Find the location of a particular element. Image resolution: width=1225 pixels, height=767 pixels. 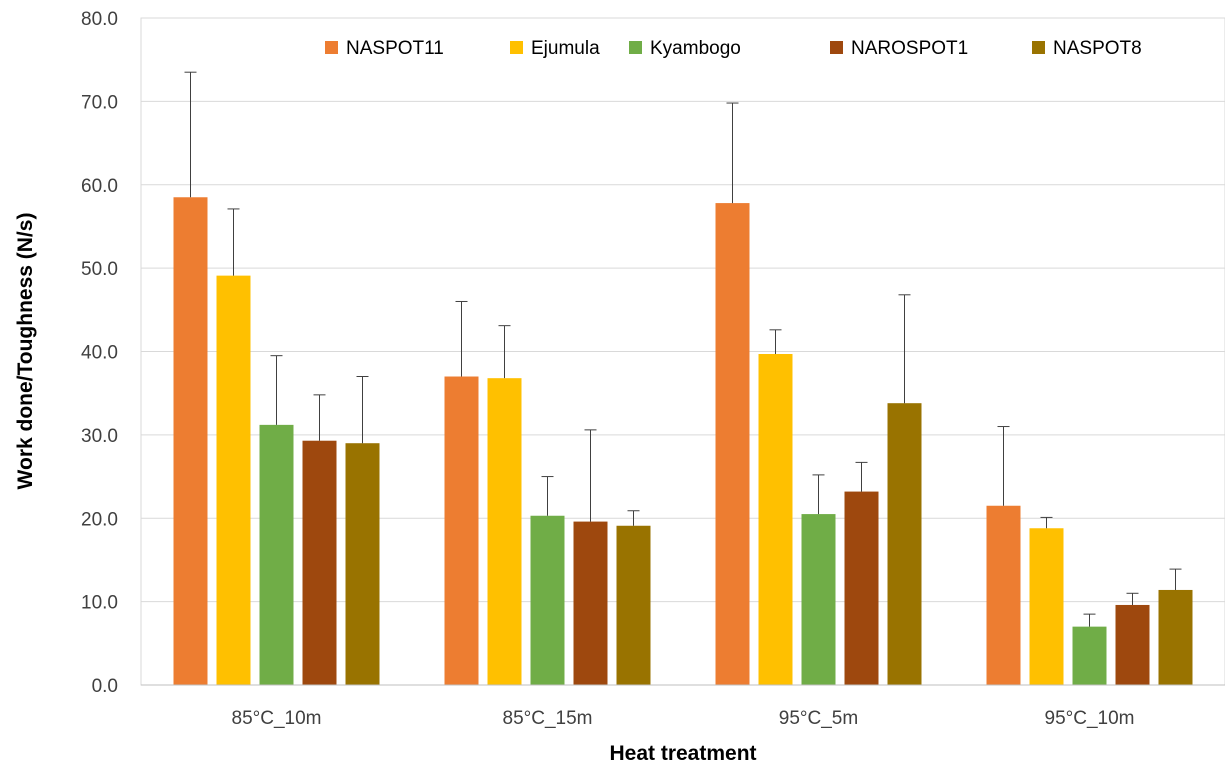

x-axis-ticks: 85°C_10m 85°C_15m 95°C_5m 95°C_10m is located at coordinates (683, 718).